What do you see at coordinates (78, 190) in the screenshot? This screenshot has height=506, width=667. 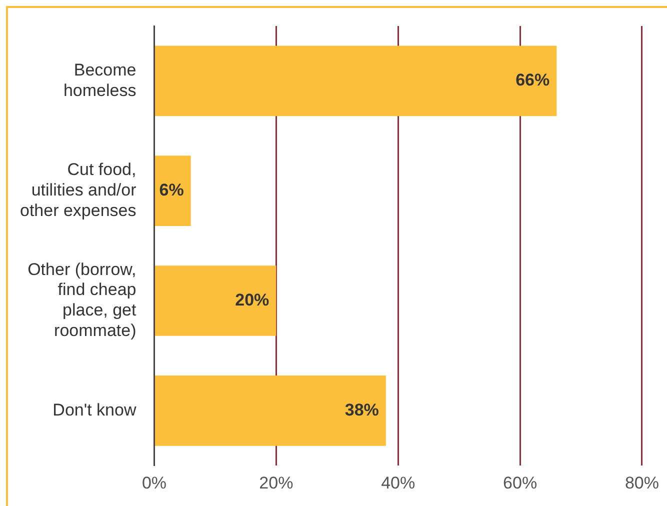 I see `y-tick-label: Cut food, utilities and/or other expenses` at bounding box center [78, 190].